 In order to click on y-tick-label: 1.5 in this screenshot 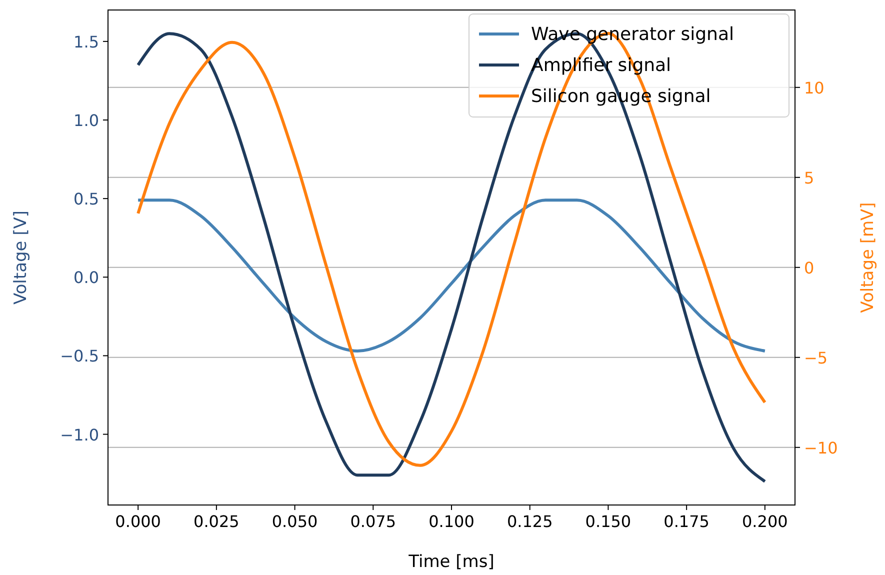, I will do `click(86, 42)`.